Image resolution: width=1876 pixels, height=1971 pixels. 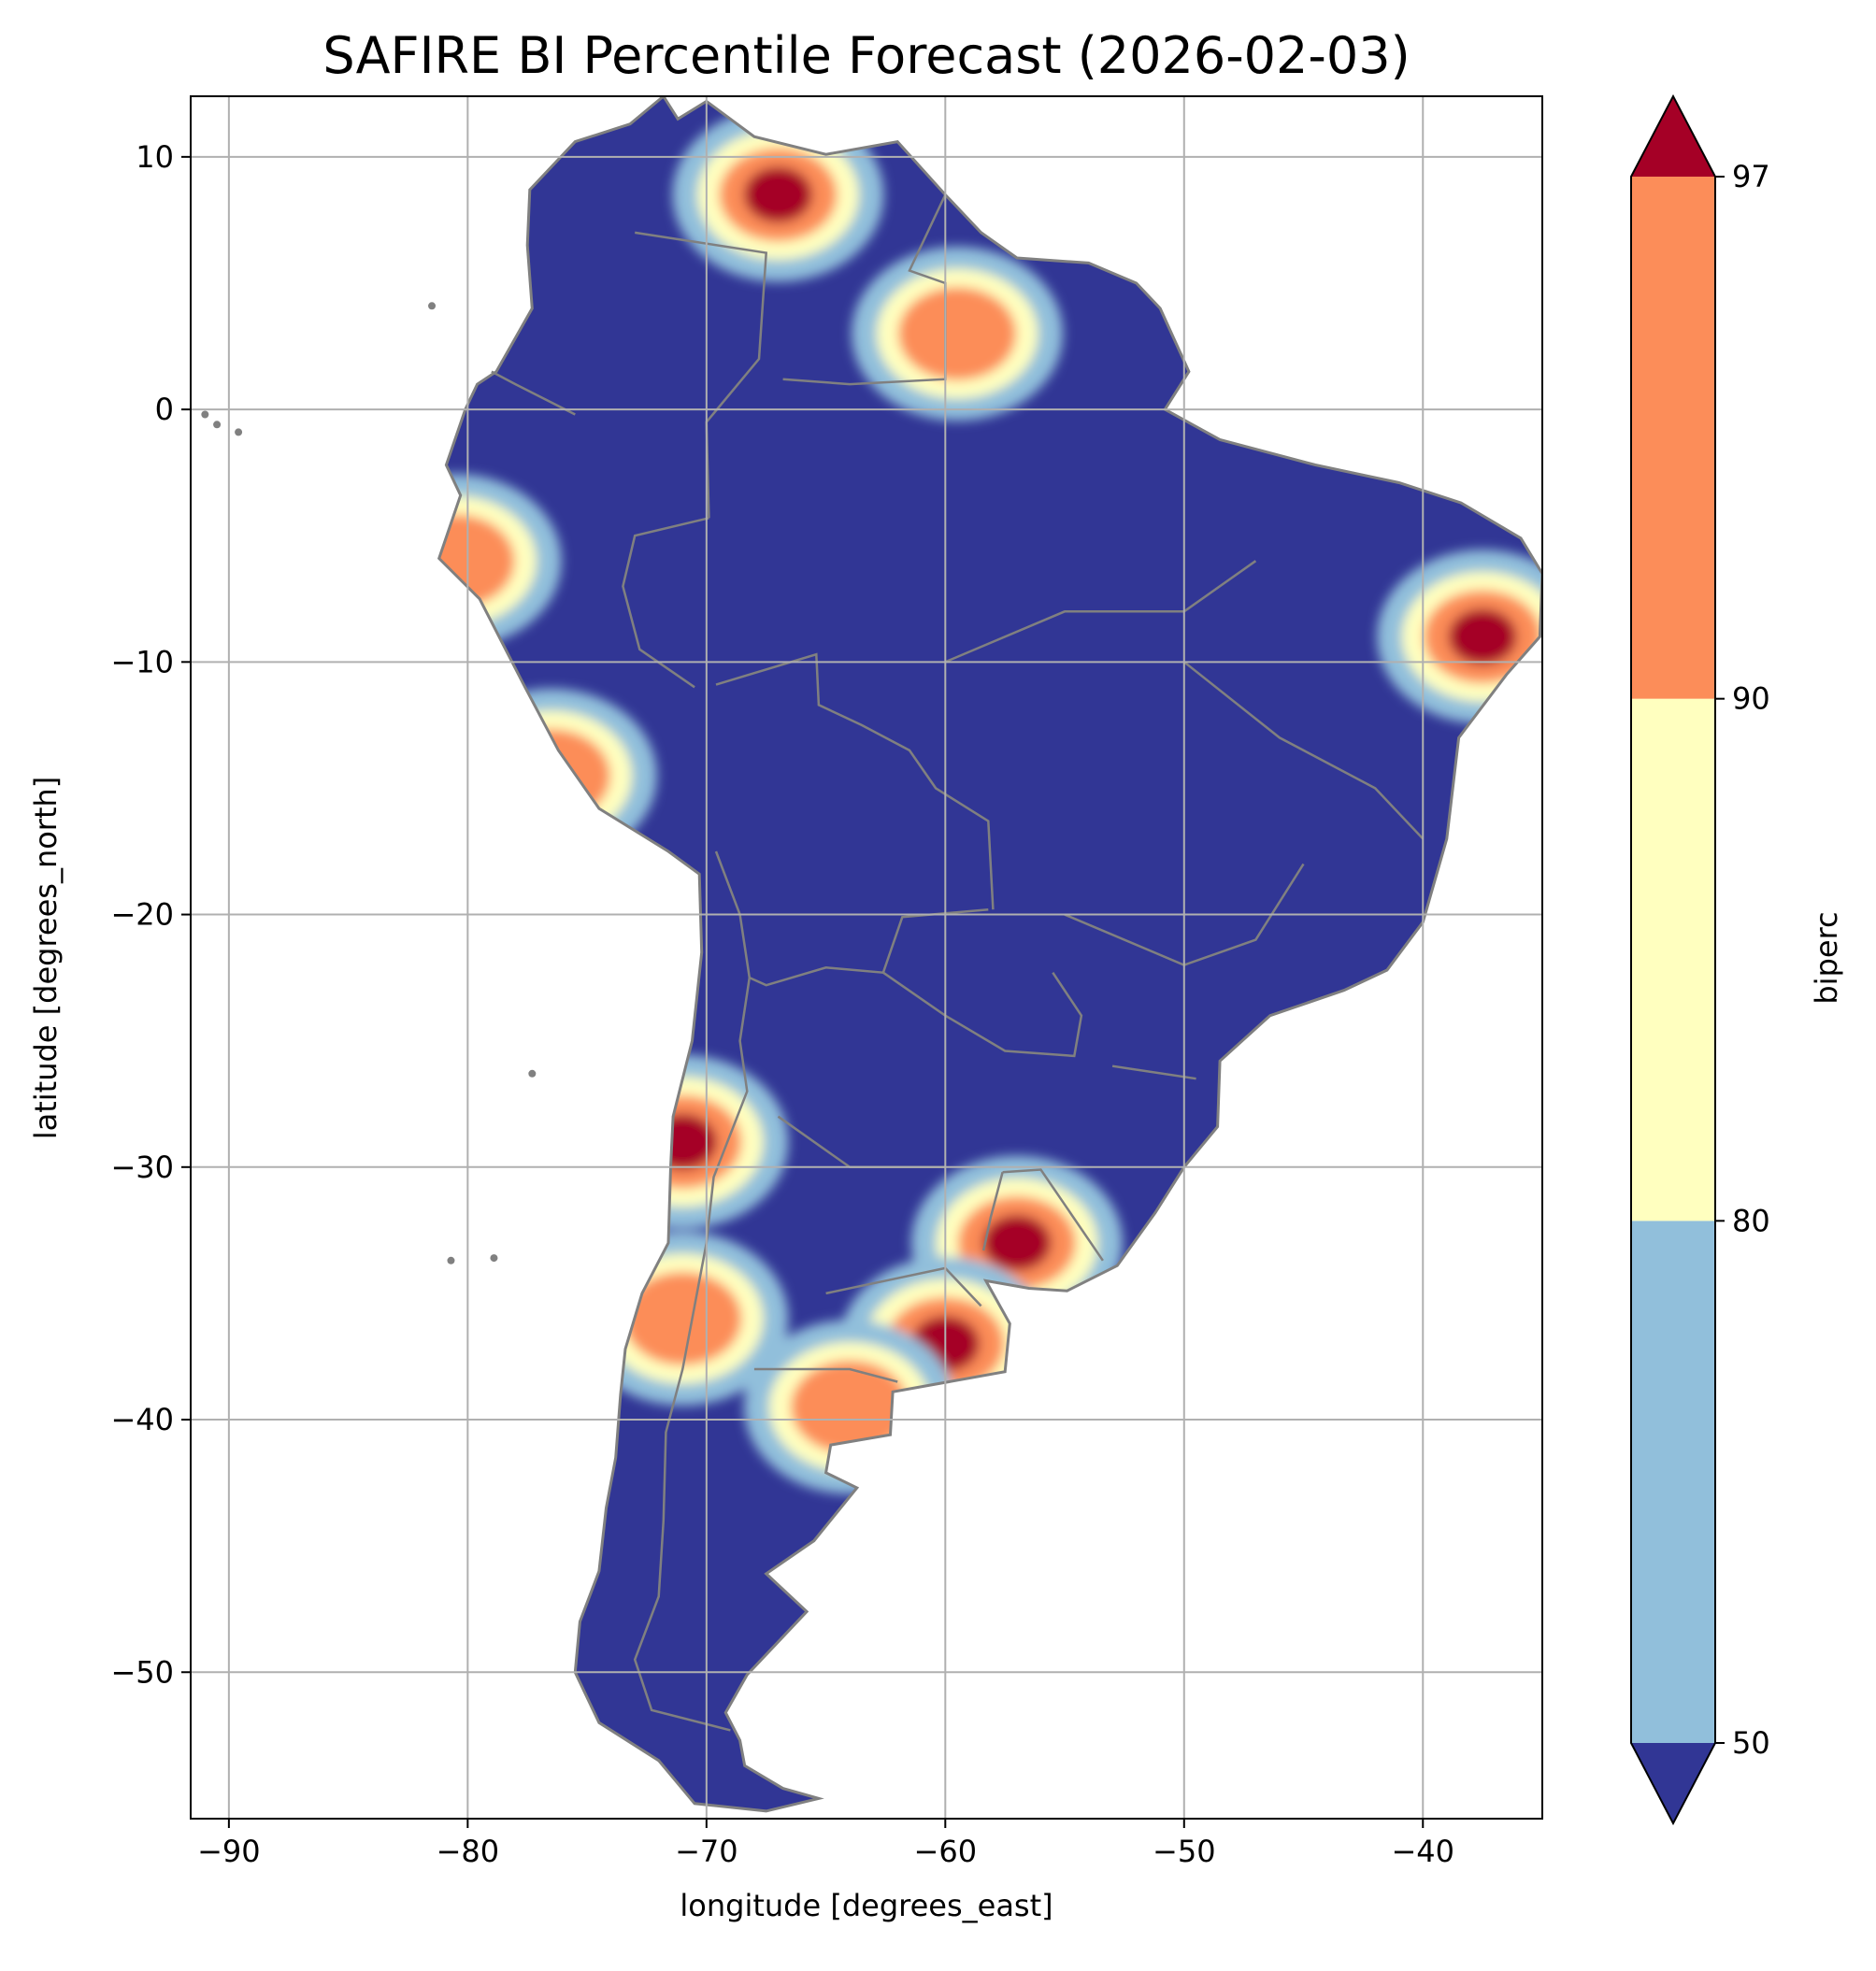 What do you see at coordinates (1751, 1743) in the screenshot?
I see `colorbar-tick-label: 50` at bounding box center [1751, 1743].